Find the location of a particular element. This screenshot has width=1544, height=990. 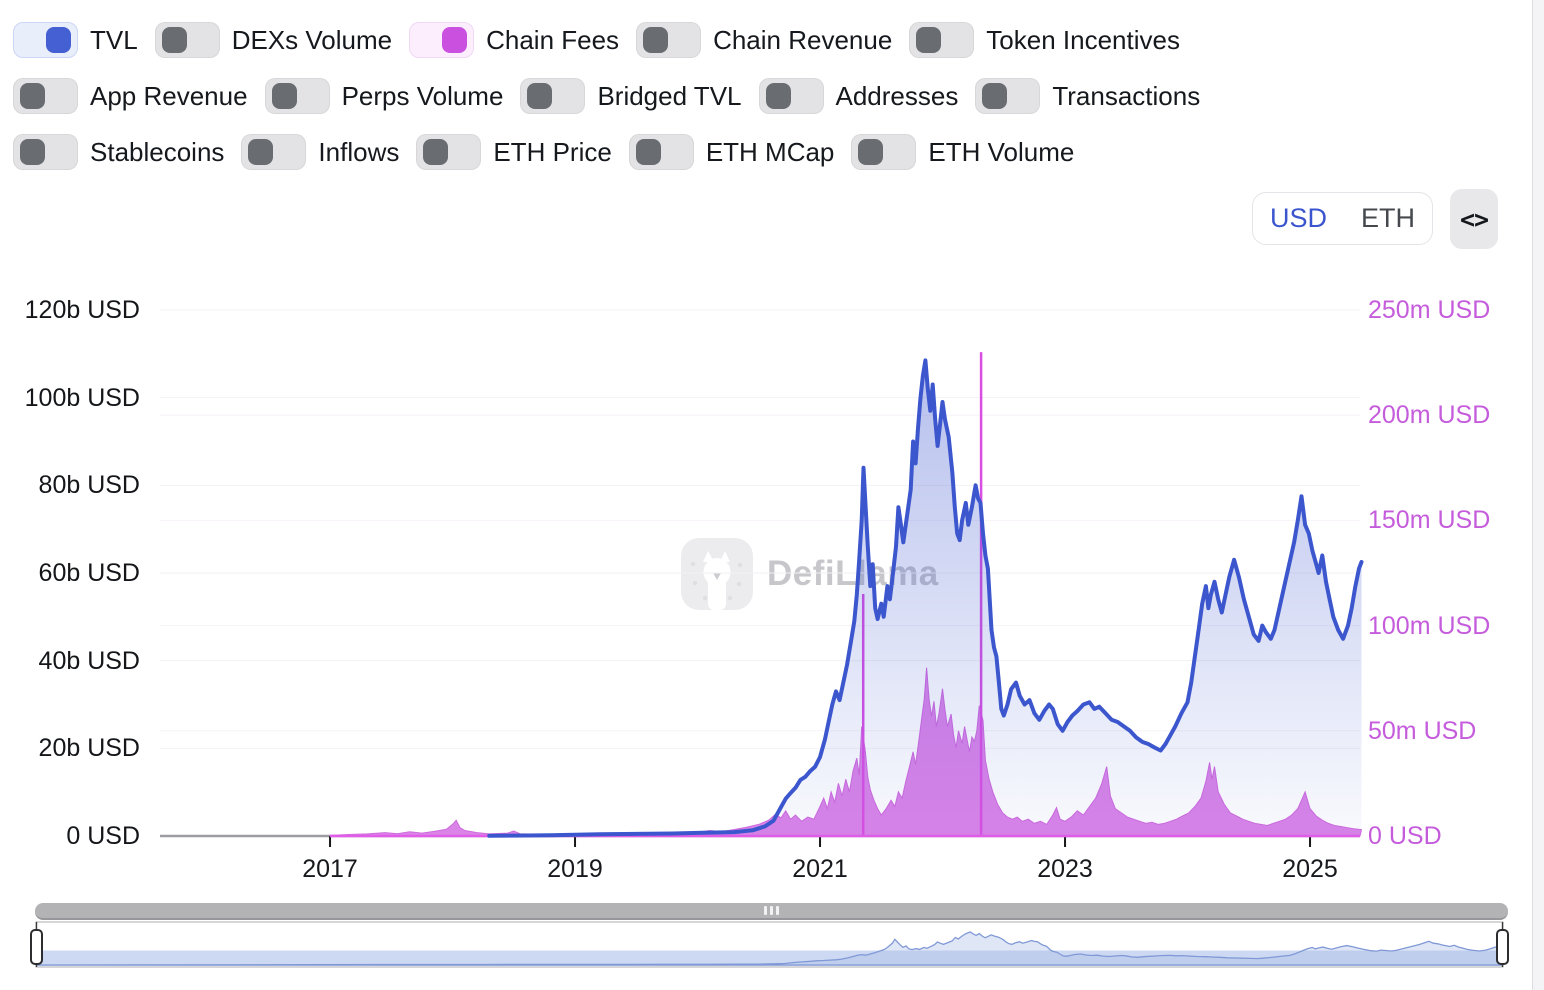

axis-tick-label: 150m USD is located at coordinates (1429, 520).